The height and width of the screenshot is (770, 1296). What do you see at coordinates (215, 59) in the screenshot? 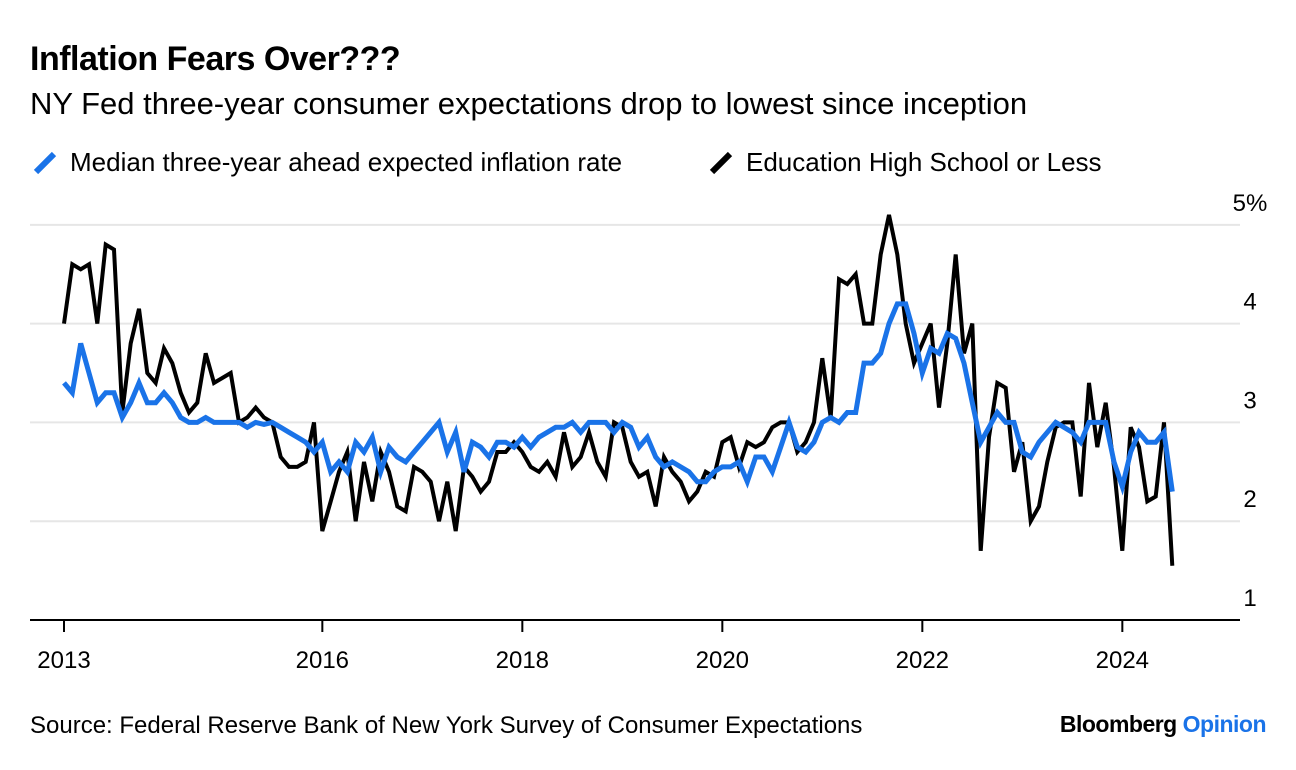
I see `chart-title: Inflation Fears Over???` at bounding box center [215, 59].